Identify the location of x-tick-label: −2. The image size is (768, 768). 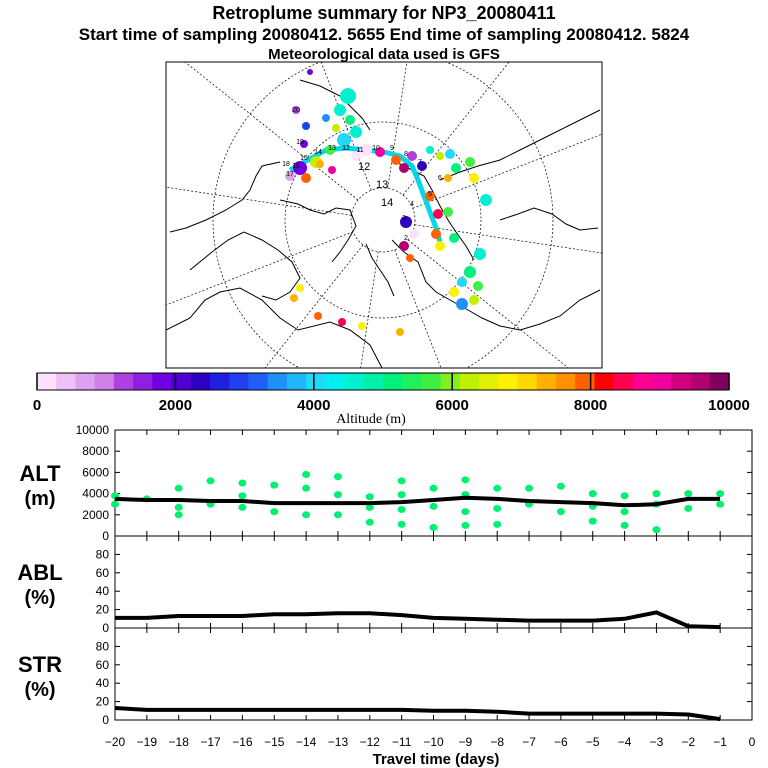
(688, 742).